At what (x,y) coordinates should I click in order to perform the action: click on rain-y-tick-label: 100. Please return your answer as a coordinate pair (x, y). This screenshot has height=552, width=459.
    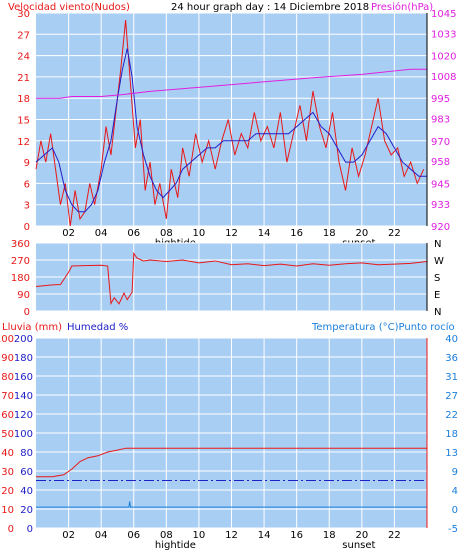
    Looking at the image, I should click on (7, 339).